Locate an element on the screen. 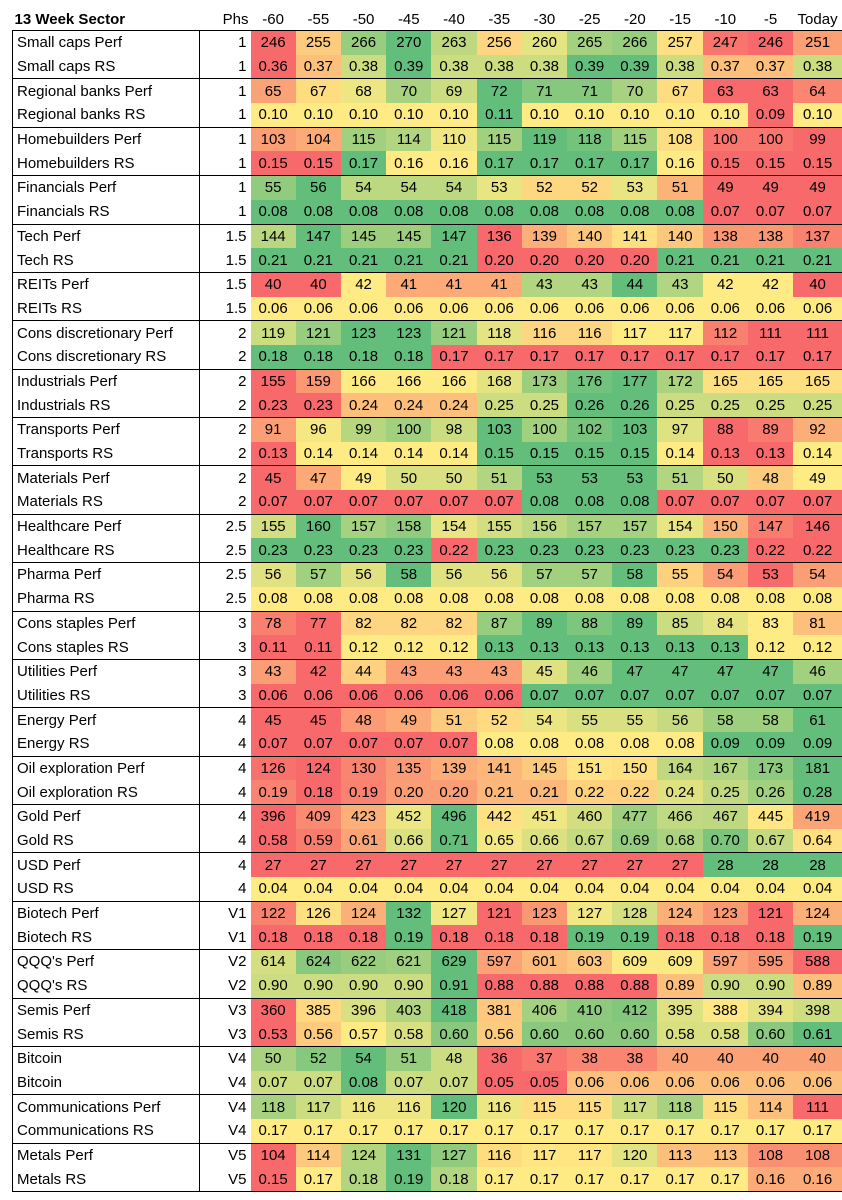 Image resolution: width=842 pixels, height=1200 pixels. phase-cell: 3 is located at coordinates (225, 623).